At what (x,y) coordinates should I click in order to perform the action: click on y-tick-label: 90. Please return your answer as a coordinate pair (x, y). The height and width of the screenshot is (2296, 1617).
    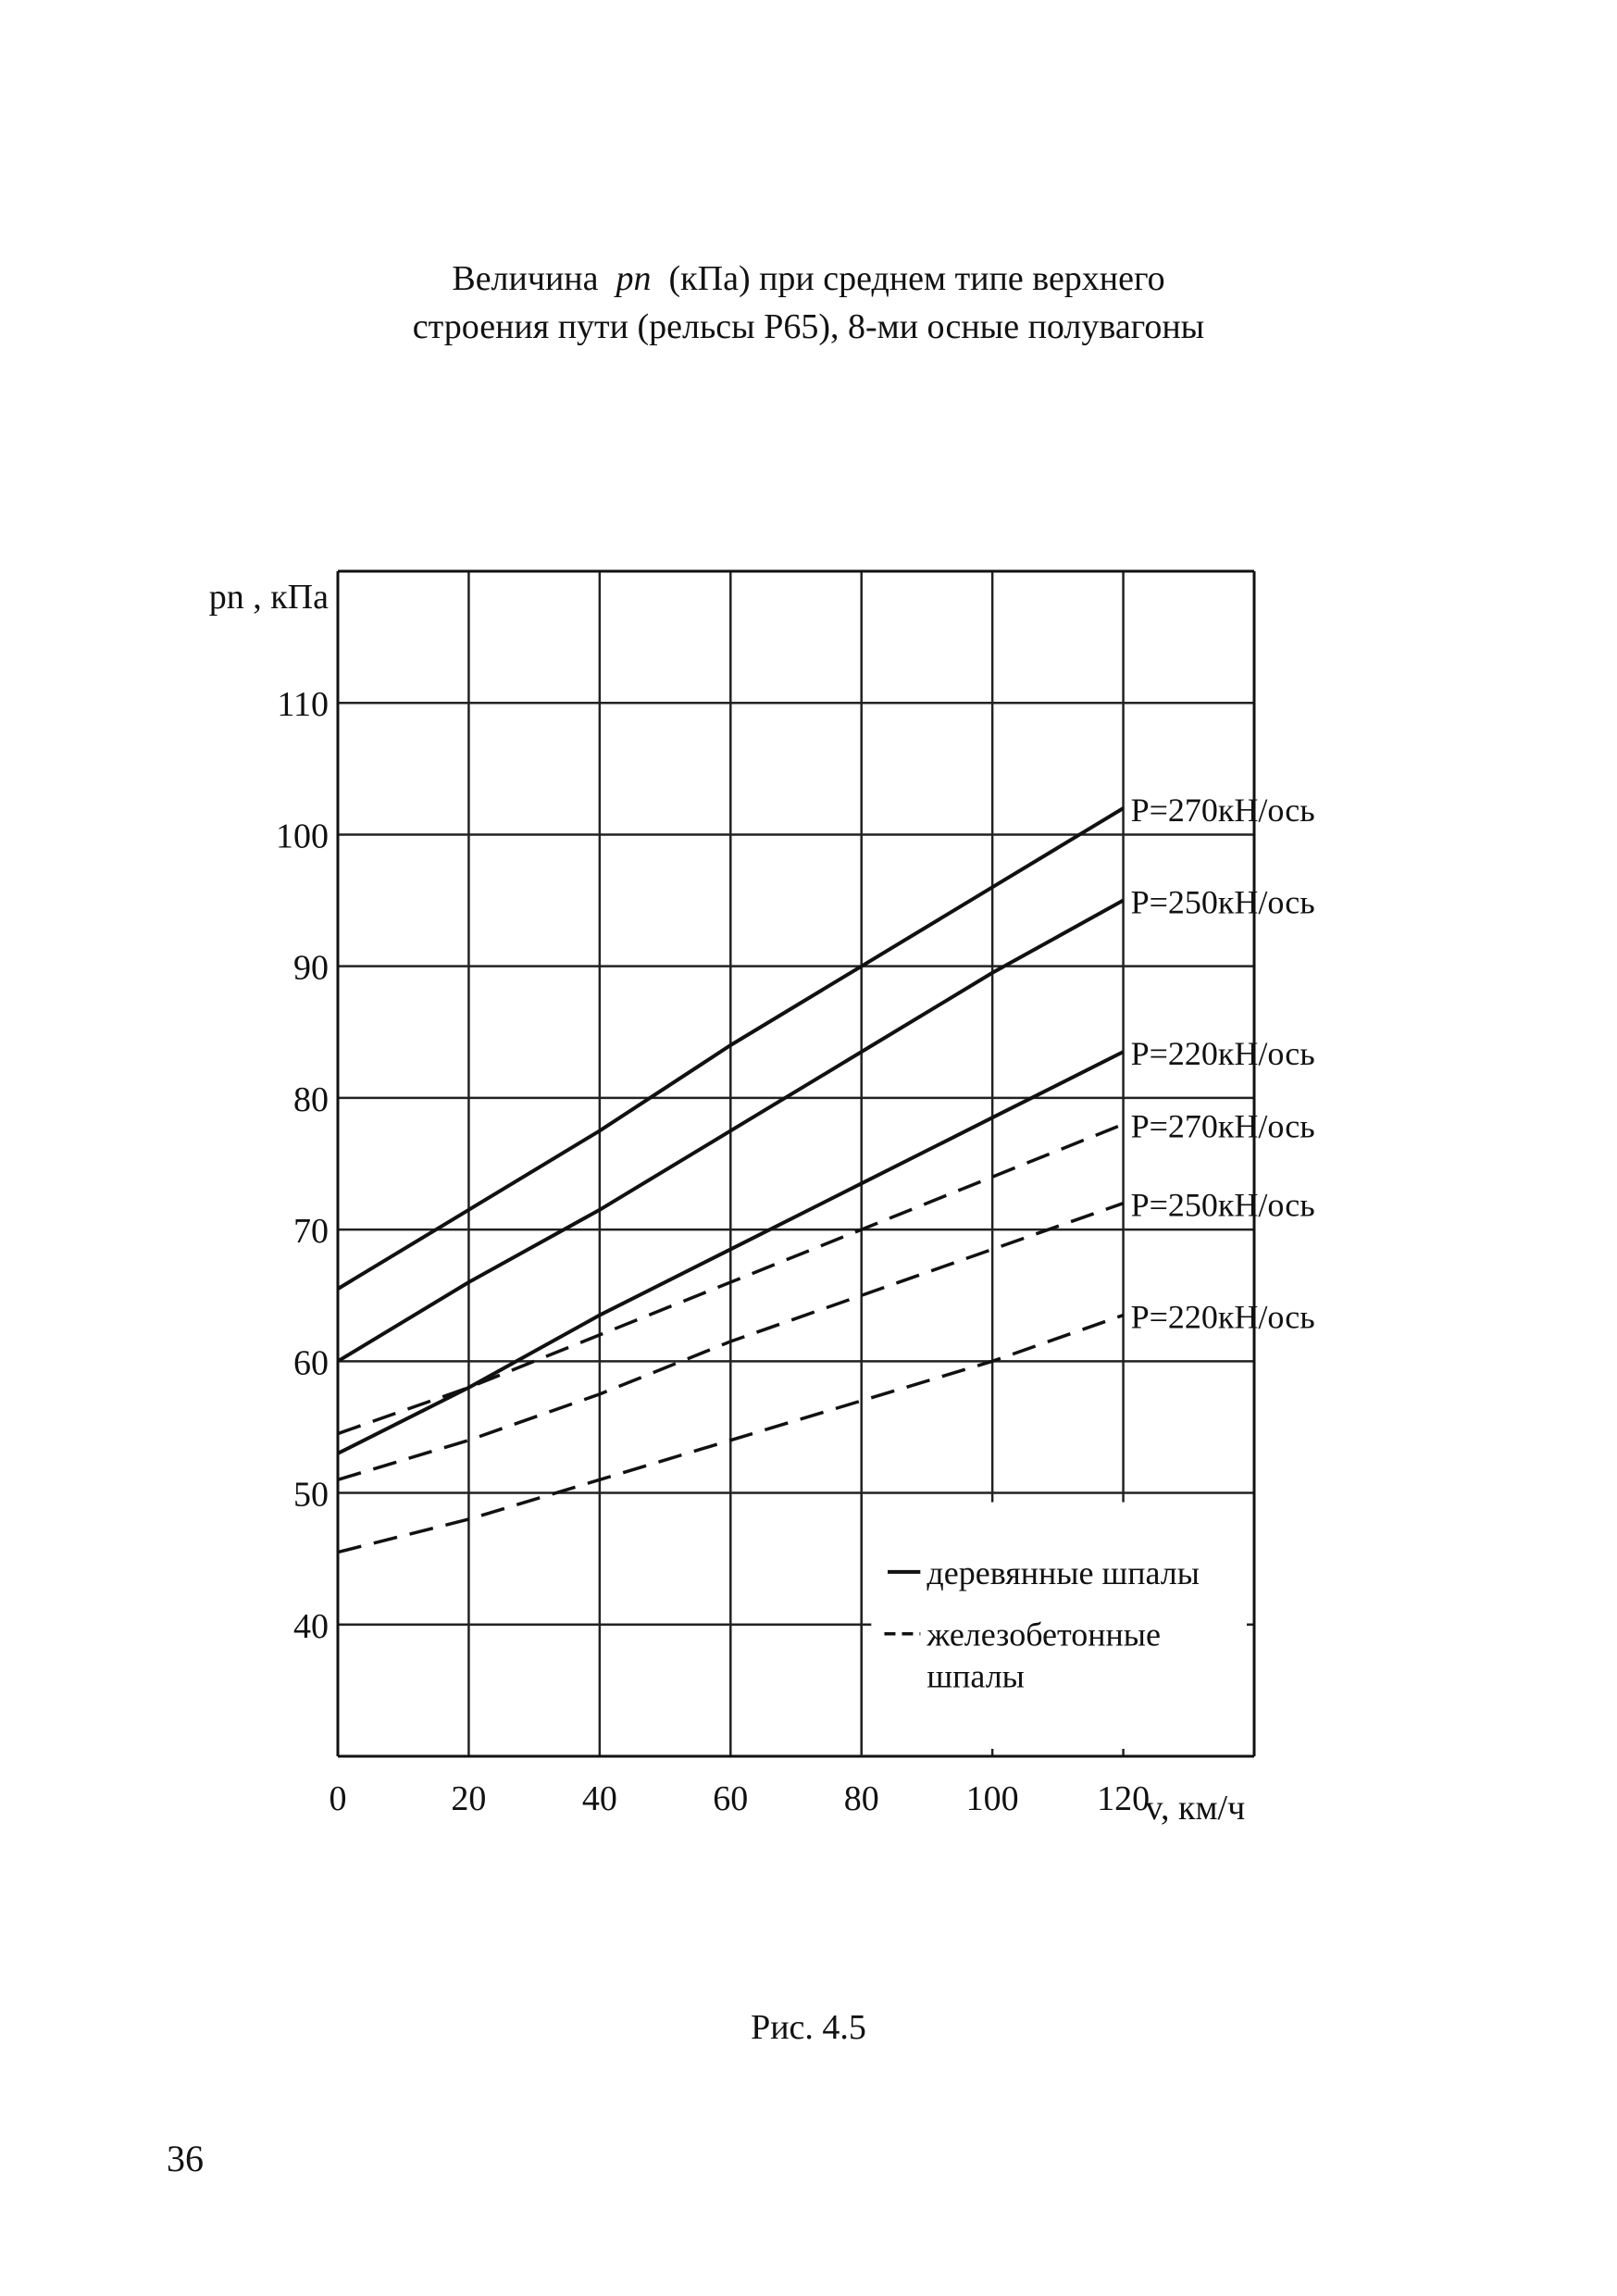
    Looking at the image, I should click on (311, 969).